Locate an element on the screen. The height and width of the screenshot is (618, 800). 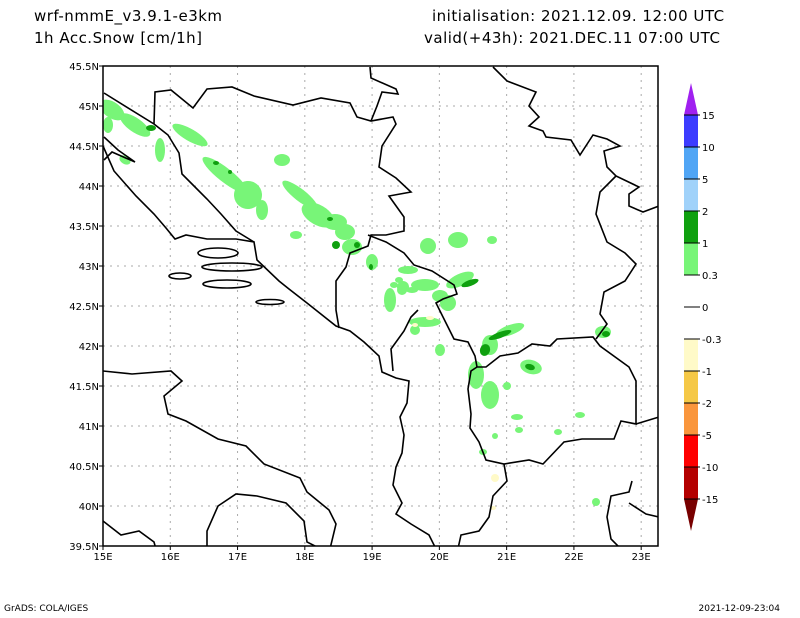
colorbar-label: -15 is located at coordinates (710, 500).